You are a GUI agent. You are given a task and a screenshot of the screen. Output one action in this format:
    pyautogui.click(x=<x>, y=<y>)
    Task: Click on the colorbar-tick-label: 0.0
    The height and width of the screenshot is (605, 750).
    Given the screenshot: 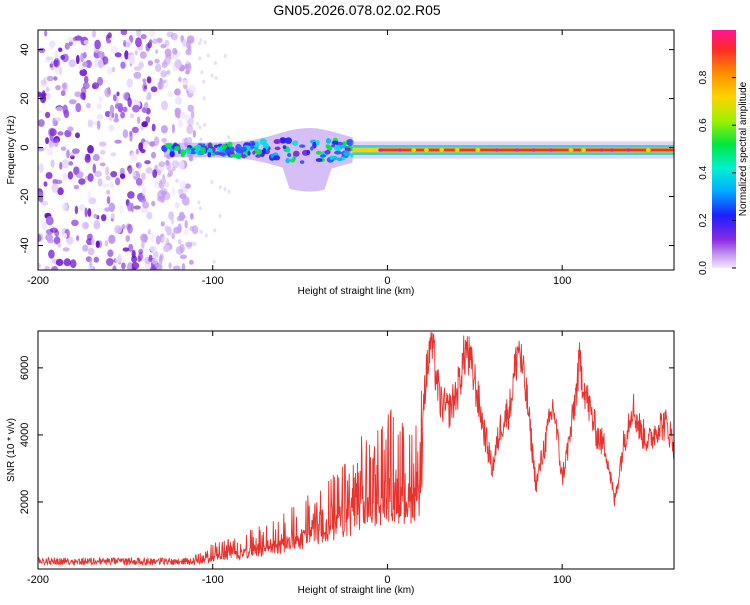 What is the action you would take?
    pyautogui.click(x=703, y=268)
    